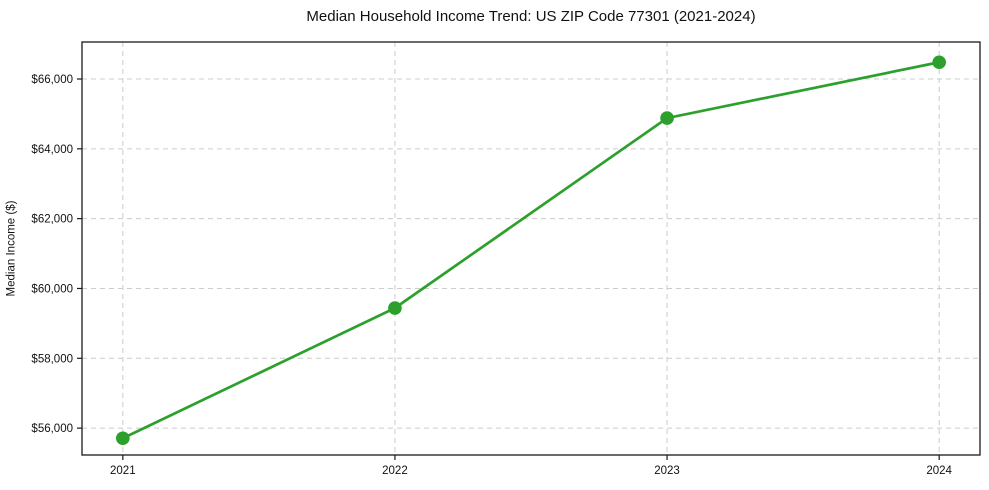 This screenshot has height=490, width=989. What do you see at coordinates (395, 471) in the screenshot?
I see `x-tick-label: 2022` at bounding box center [395, 471].